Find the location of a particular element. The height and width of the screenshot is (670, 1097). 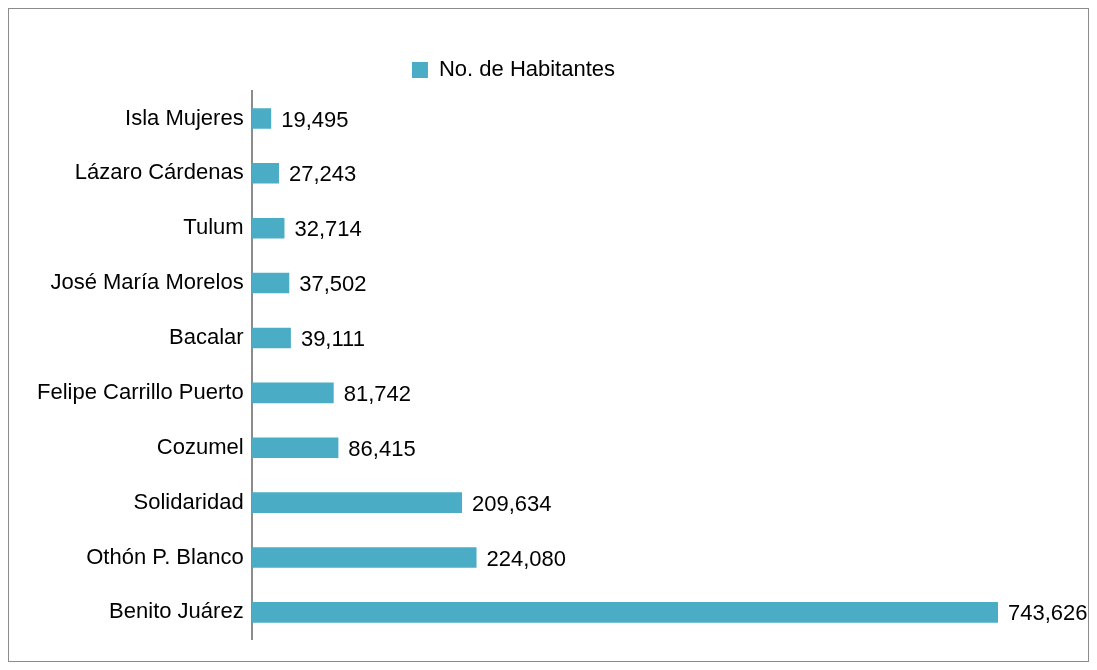

legend-label: No. de Habitantes is located at coordinates (527, 69).